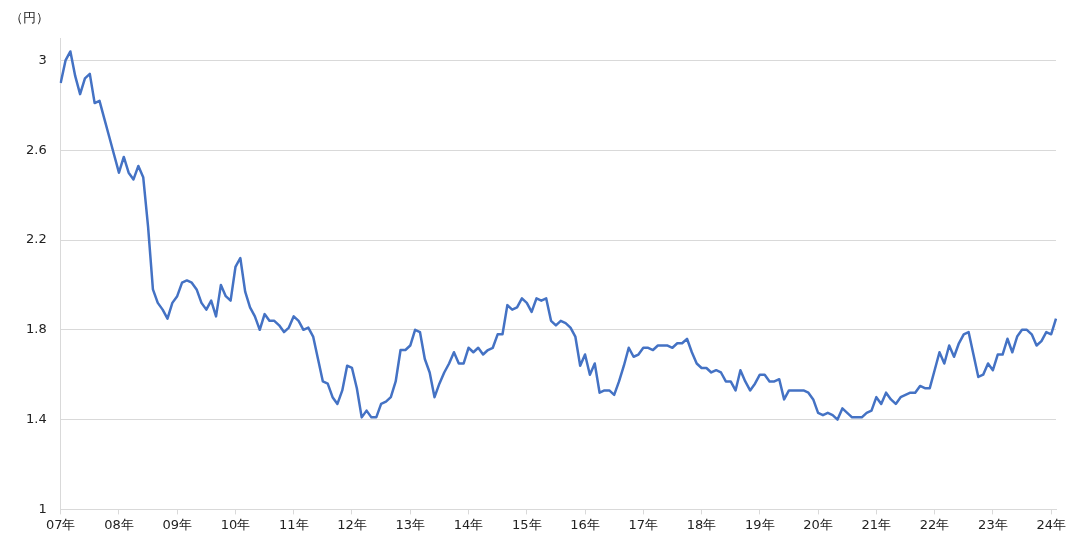 The image size is (1078, 546). What do you see at coordinates (876, 524) in the screenshot?
I see `x-tick-label: 21年` at bounding box center [876, 524].